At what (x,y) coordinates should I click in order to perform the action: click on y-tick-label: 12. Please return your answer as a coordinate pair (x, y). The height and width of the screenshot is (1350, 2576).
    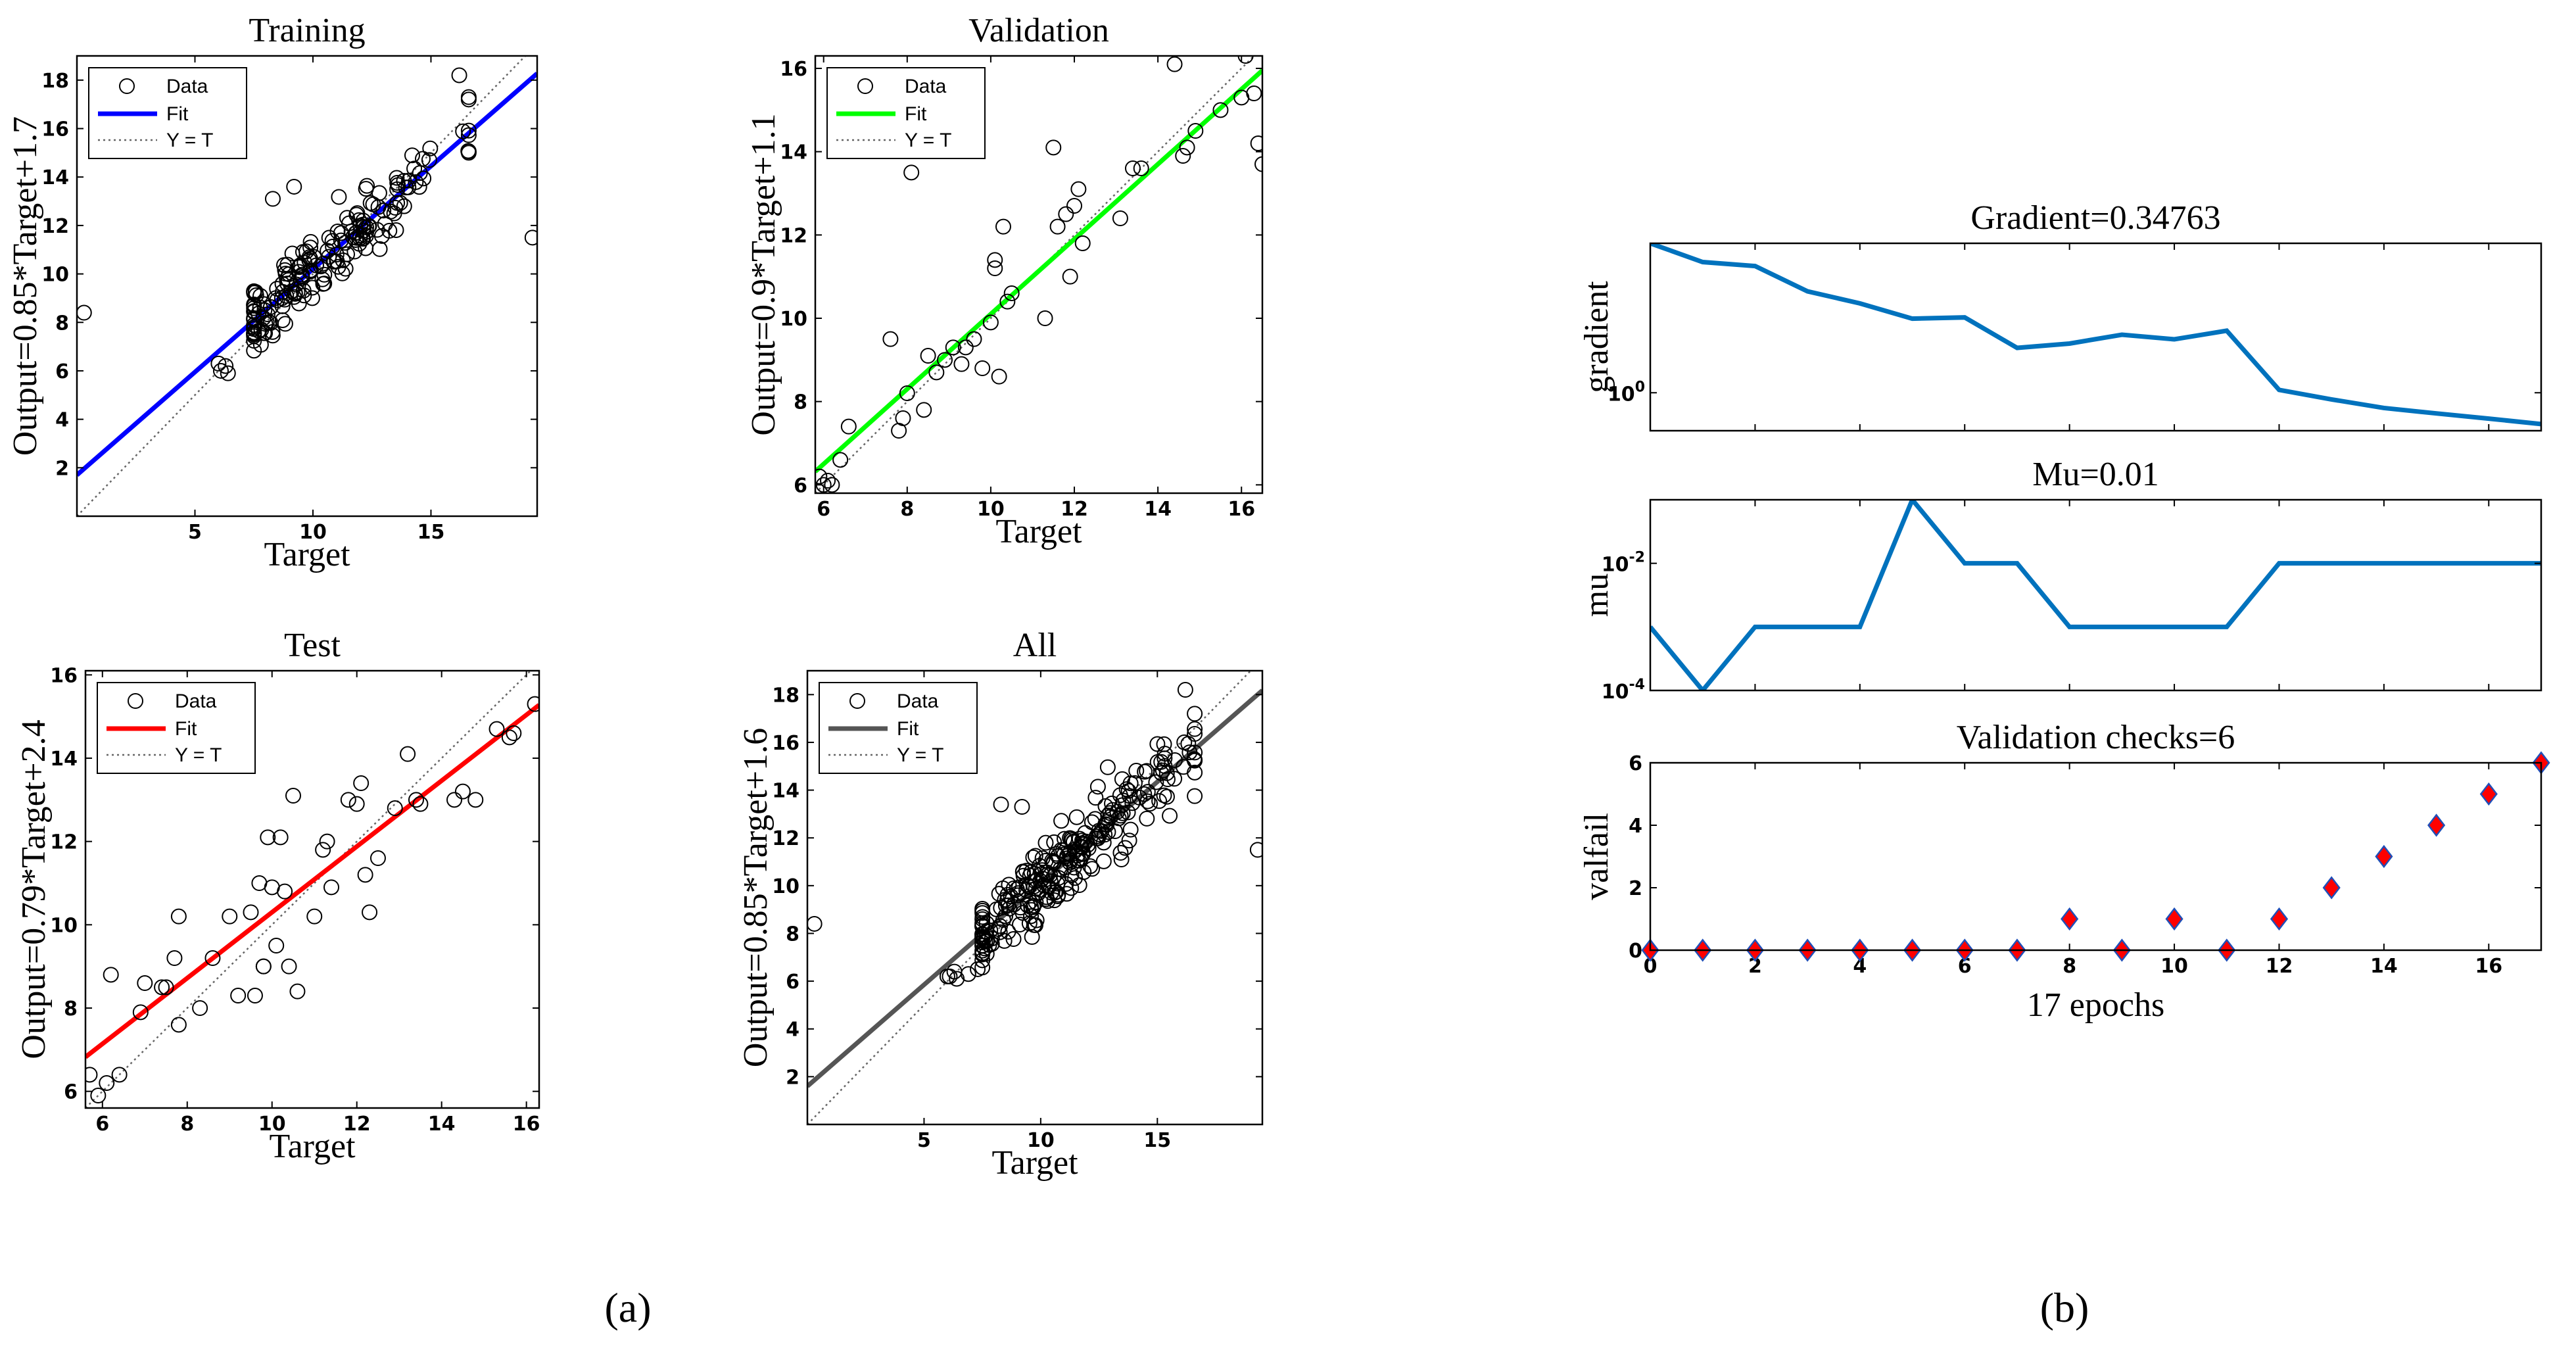
    Looking at the image, I should click on (64, 842).